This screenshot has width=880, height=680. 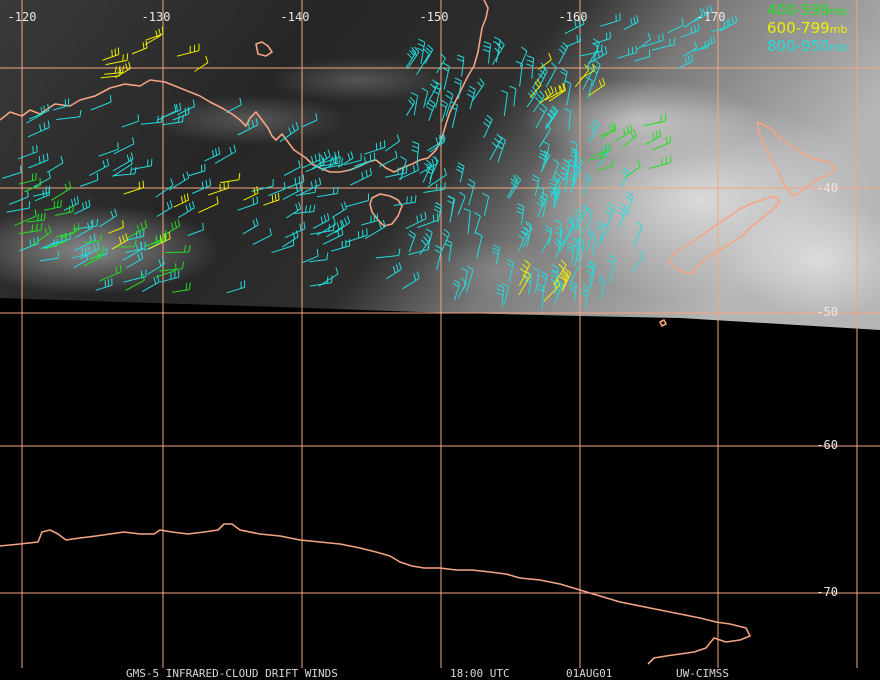 I want to click on lat-label-50: -50, so click(x=827, y=312).